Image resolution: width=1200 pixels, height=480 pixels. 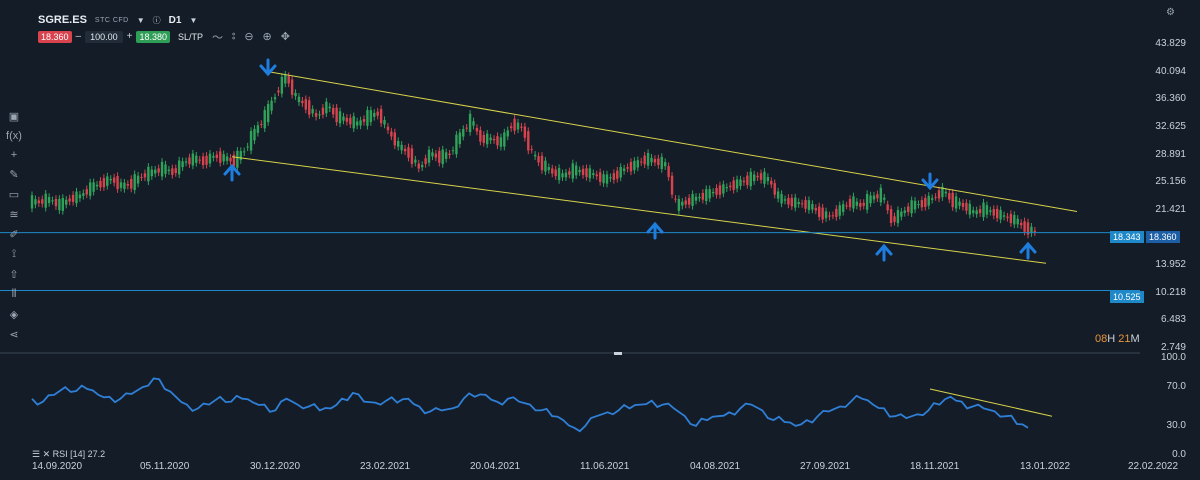 What do you see at coordinates (14, 155) in the screenshot?
I see `crosshair-icon: +` at bounding box center [14, 155].